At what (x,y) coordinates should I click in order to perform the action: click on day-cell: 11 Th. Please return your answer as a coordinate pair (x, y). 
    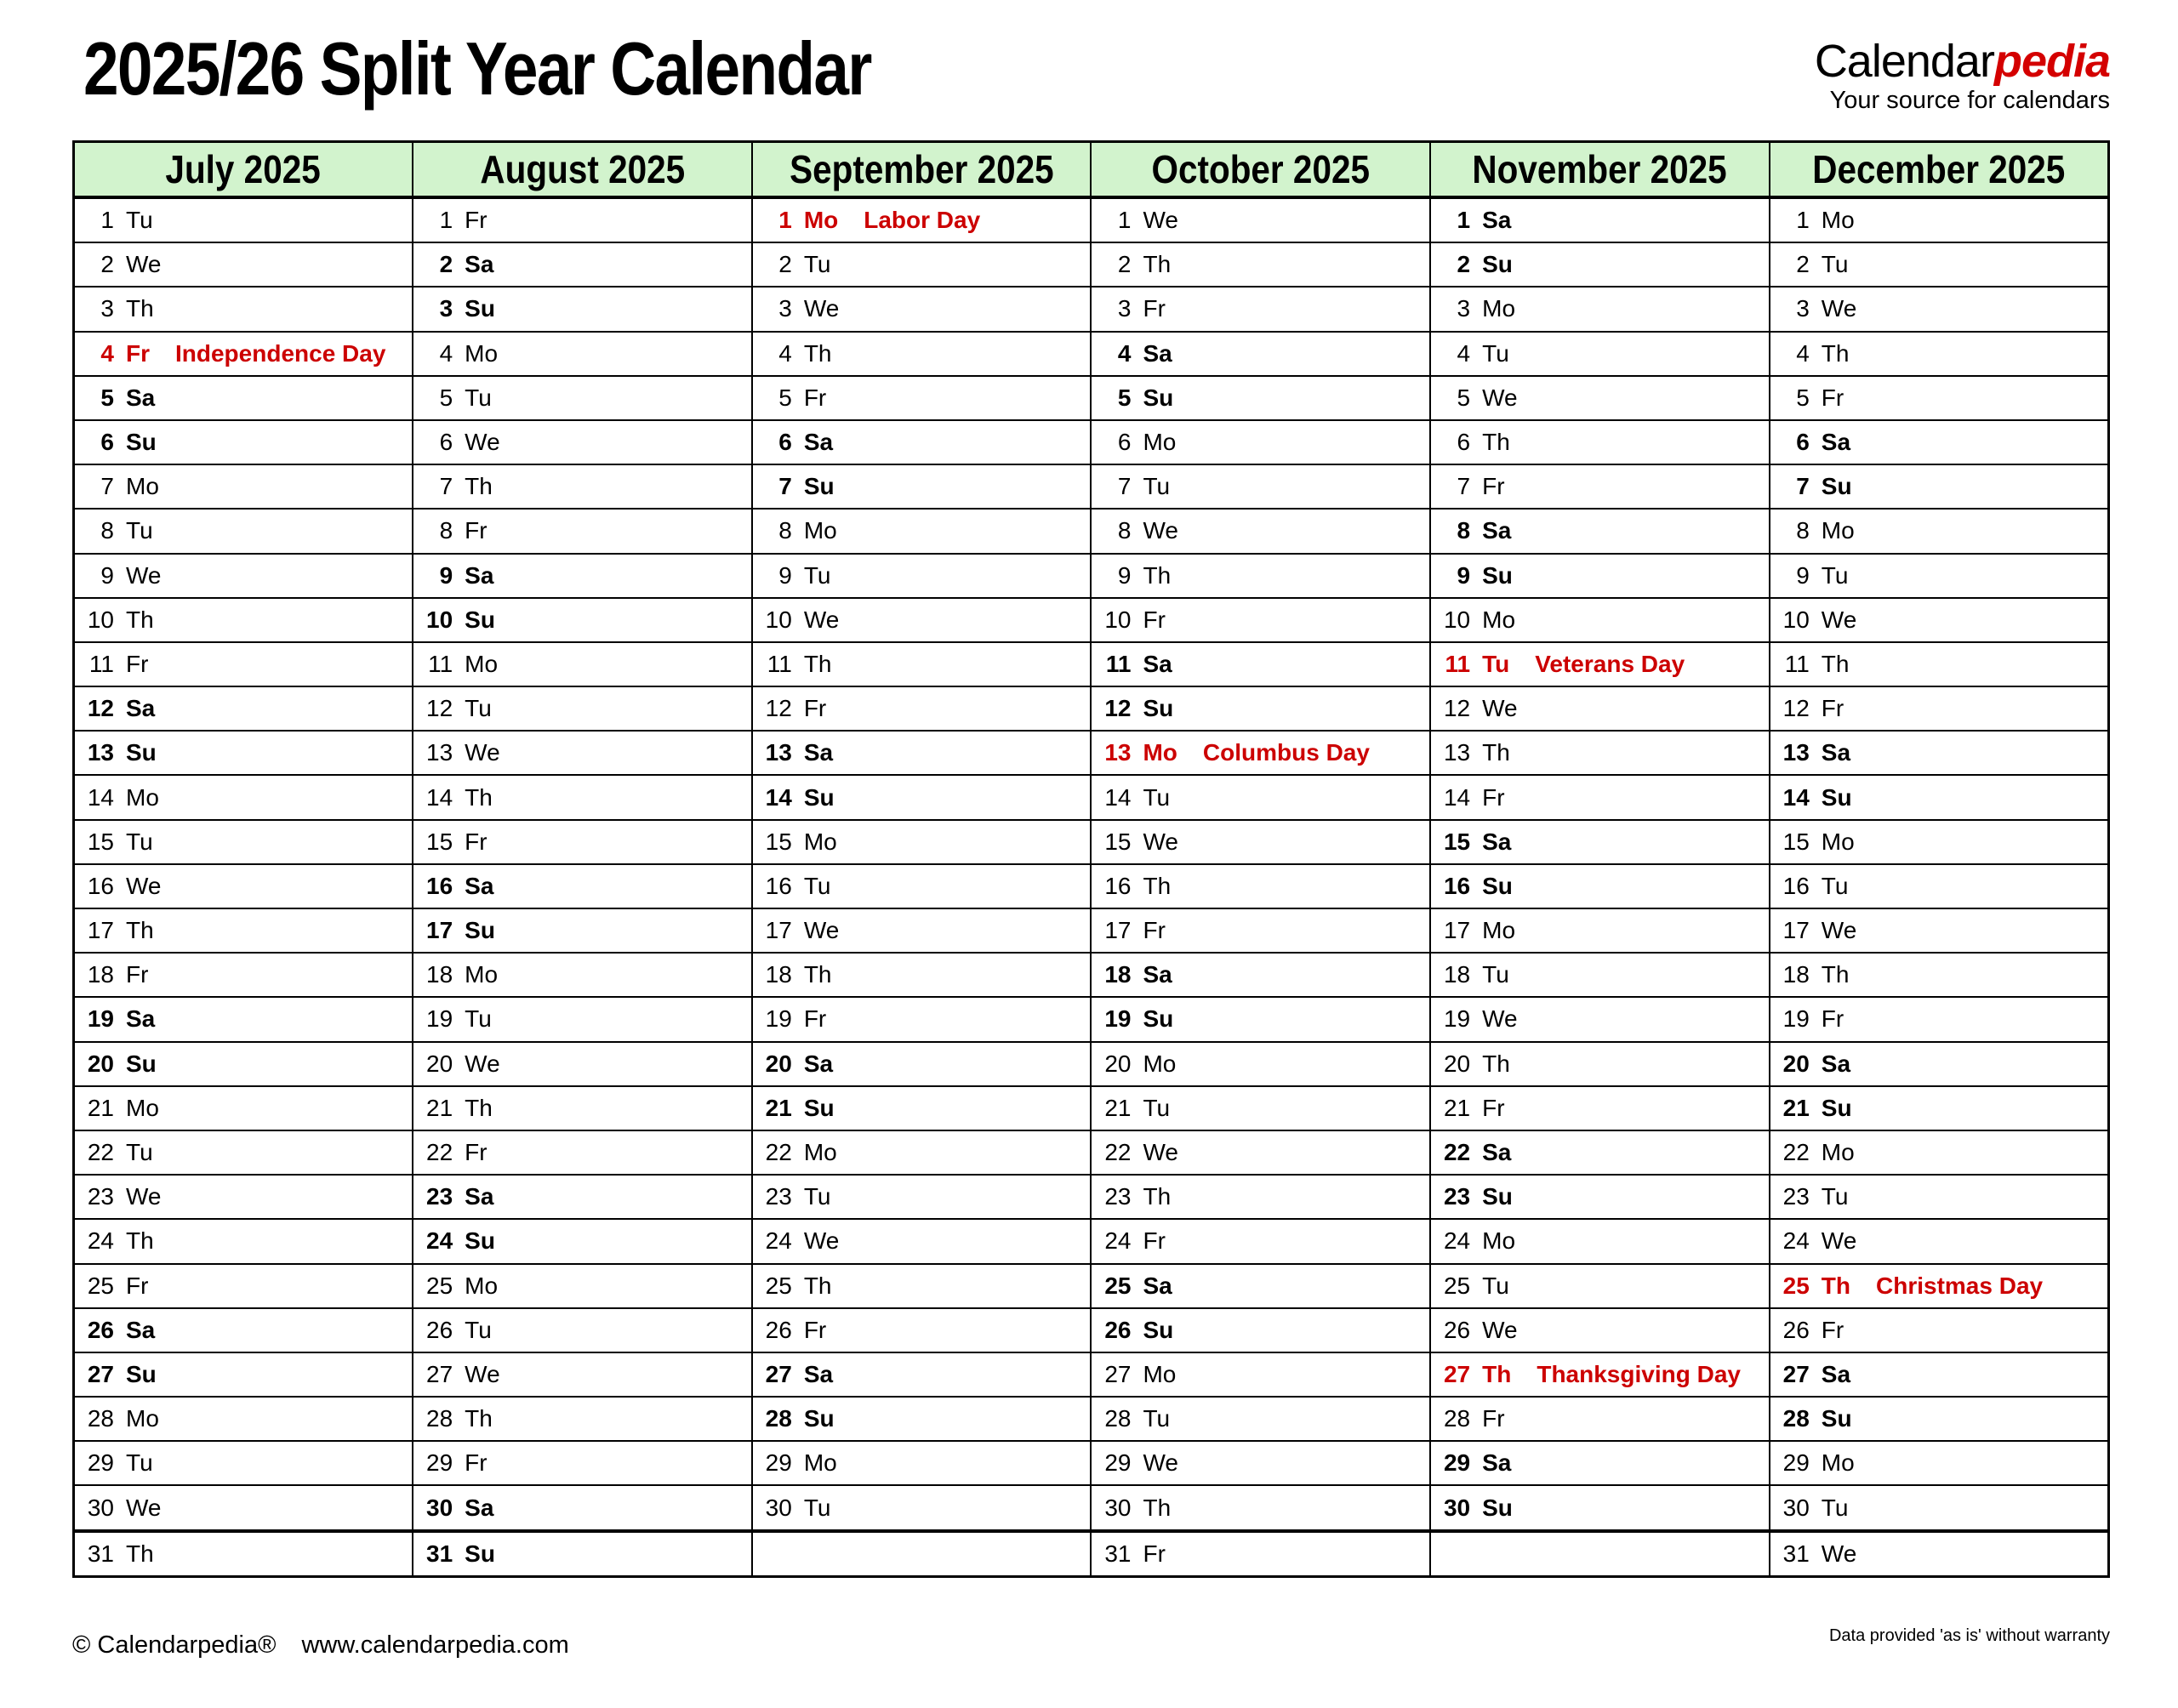
    Looking at the image, I should click on (1939, 664).